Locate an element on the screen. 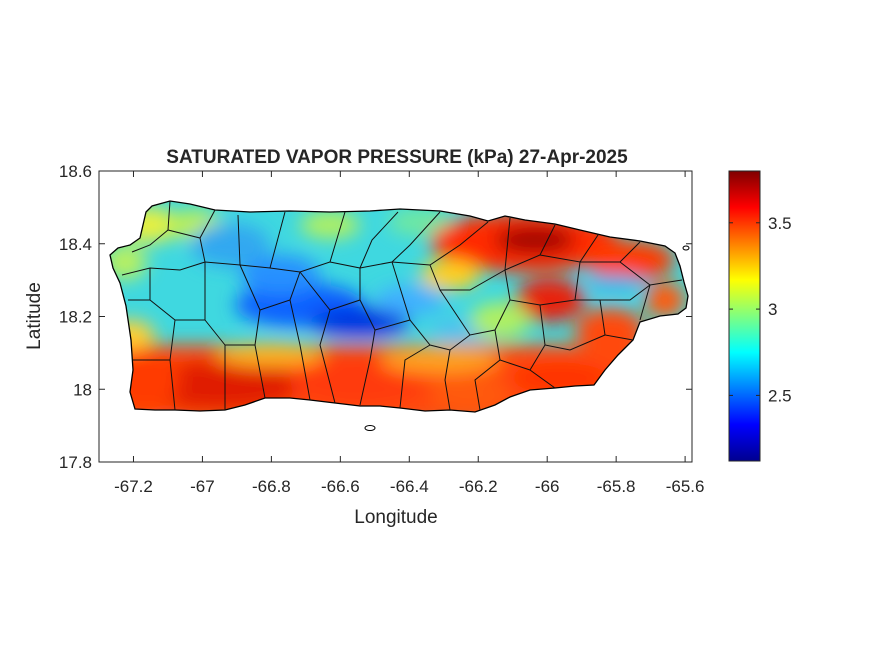 This screenshot has width=875, height=656. colorbar-tick-label: 3.5 is located at coordinates (780, 223).